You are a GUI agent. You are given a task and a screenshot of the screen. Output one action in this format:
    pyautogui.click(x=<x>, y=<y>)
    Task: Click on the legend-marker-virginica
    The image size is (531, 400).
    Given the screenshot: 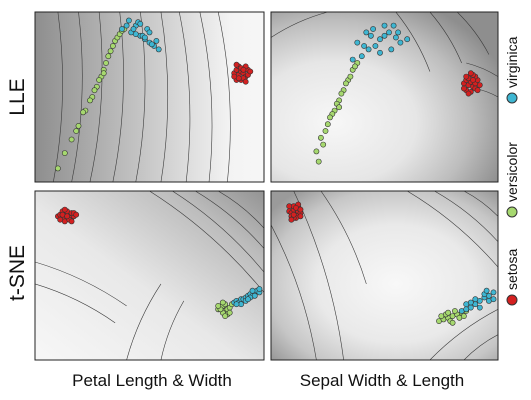 What is the action you would take?
    pyautogui.click(x=512, y=98)
    